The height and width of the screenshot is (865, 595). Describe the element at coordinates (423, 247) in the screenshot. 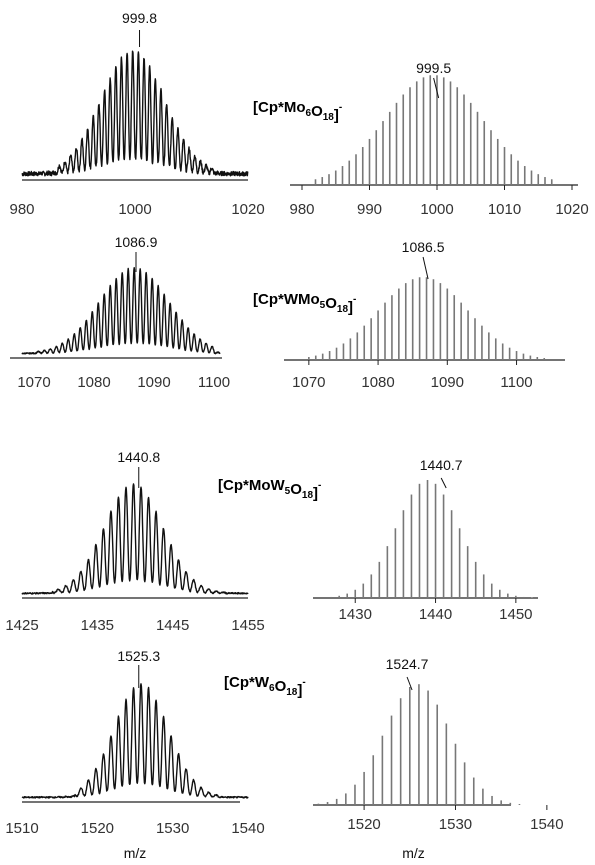

I see `peak-label: 1086.5` at that location.